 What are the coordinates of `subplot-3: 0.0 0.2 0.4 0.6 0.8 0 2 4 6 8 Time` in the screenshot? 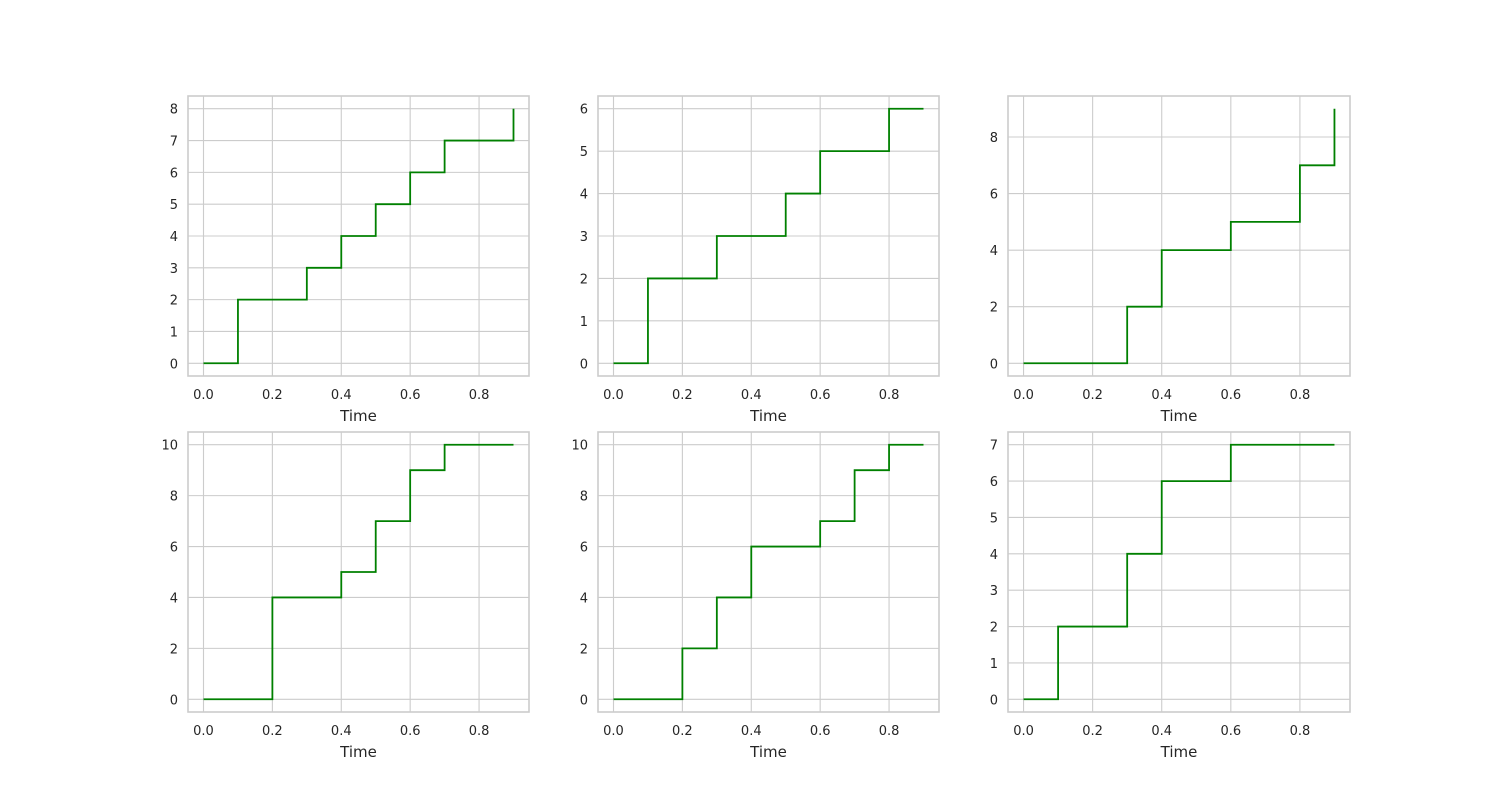 It's located at (1170, 260).